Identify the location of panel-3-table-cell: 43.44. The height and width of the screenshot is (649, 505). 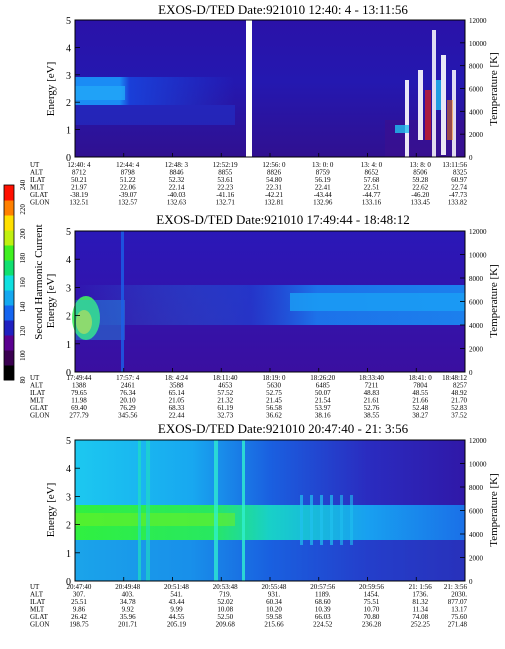
(177, 602).